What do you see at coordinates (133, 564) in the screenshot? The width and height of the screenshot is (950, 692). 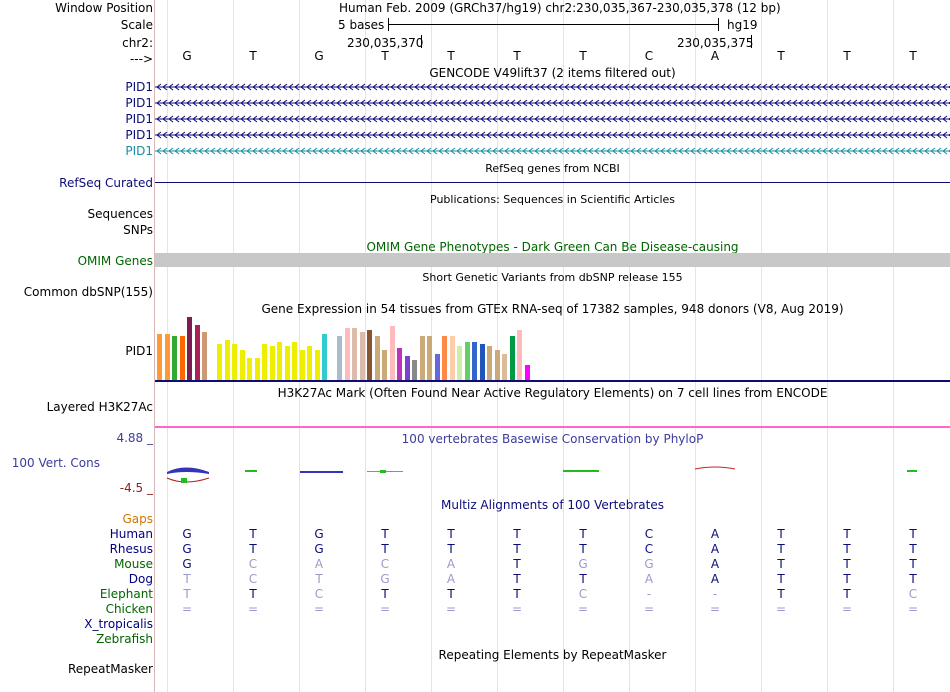 I see `alignment-species-label: Mouse` at bounding box center [133, 564].